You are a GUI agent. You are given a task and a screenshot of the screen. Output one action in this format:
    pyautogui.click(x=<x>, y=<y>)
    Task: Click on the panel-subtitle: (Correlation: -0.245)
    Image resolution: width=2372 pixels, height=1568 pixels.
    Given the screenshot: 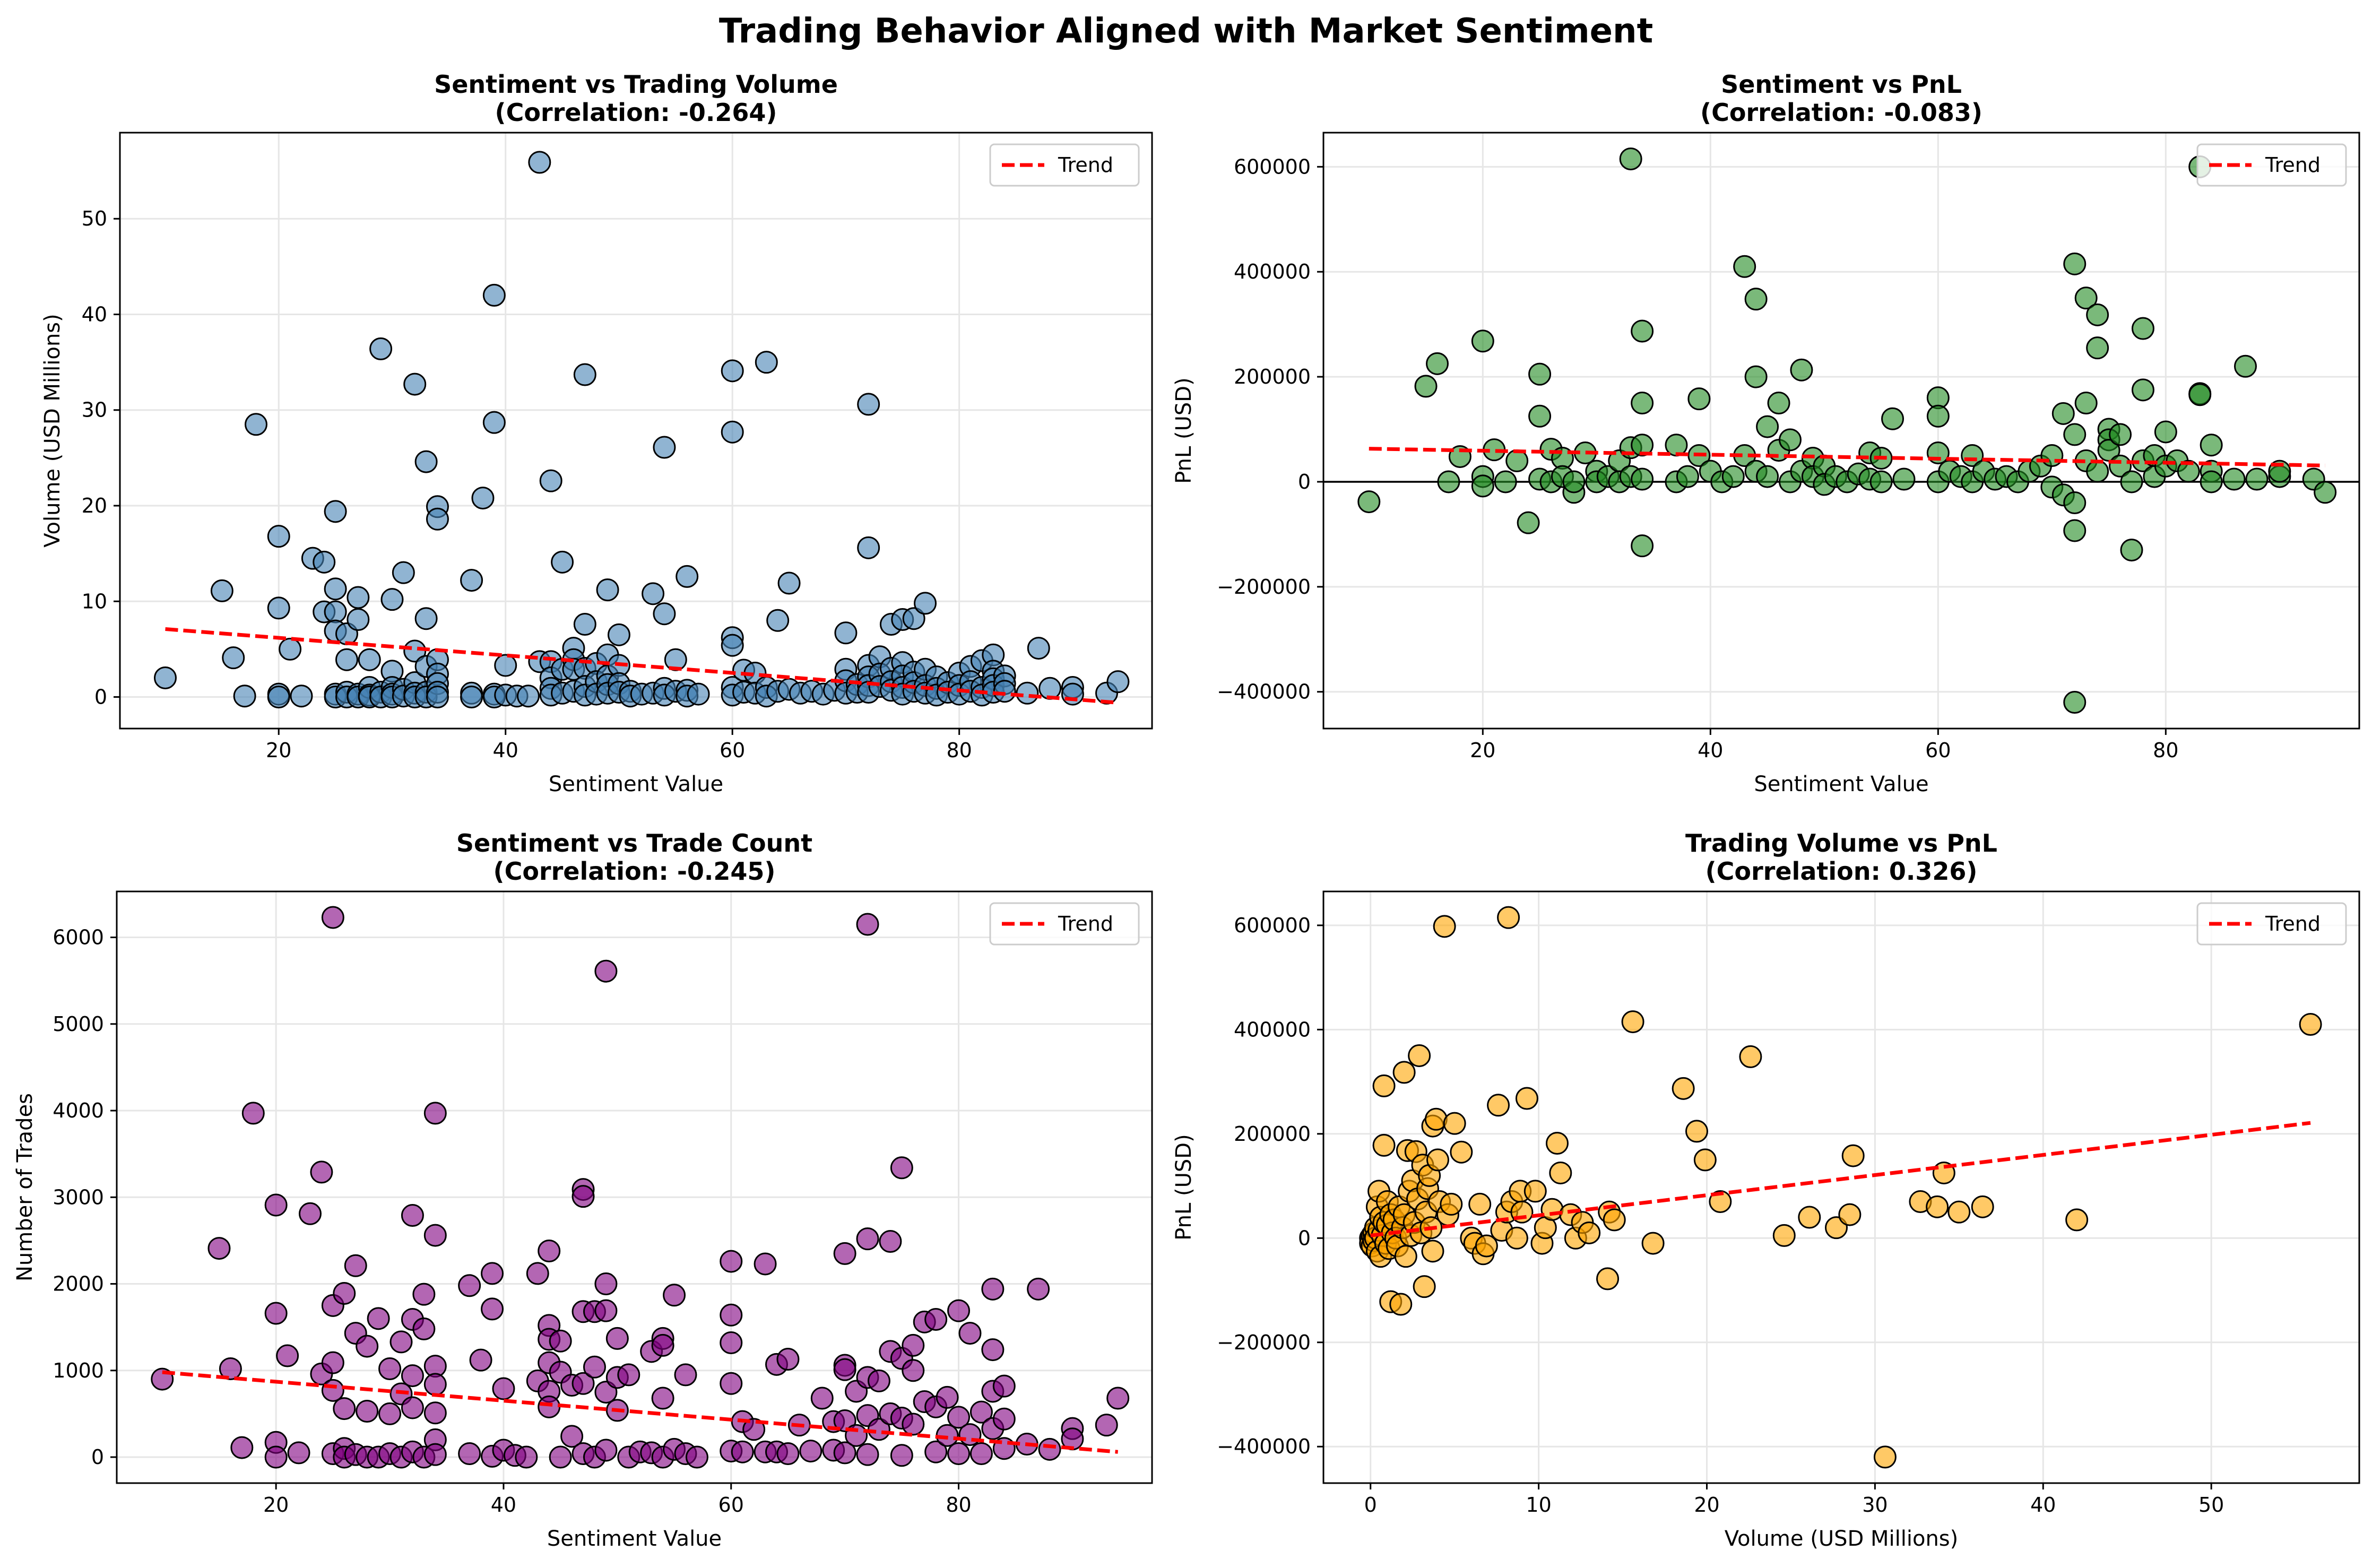 What is the action you would take?
    pyautogui.click(x=635, y=871)
    